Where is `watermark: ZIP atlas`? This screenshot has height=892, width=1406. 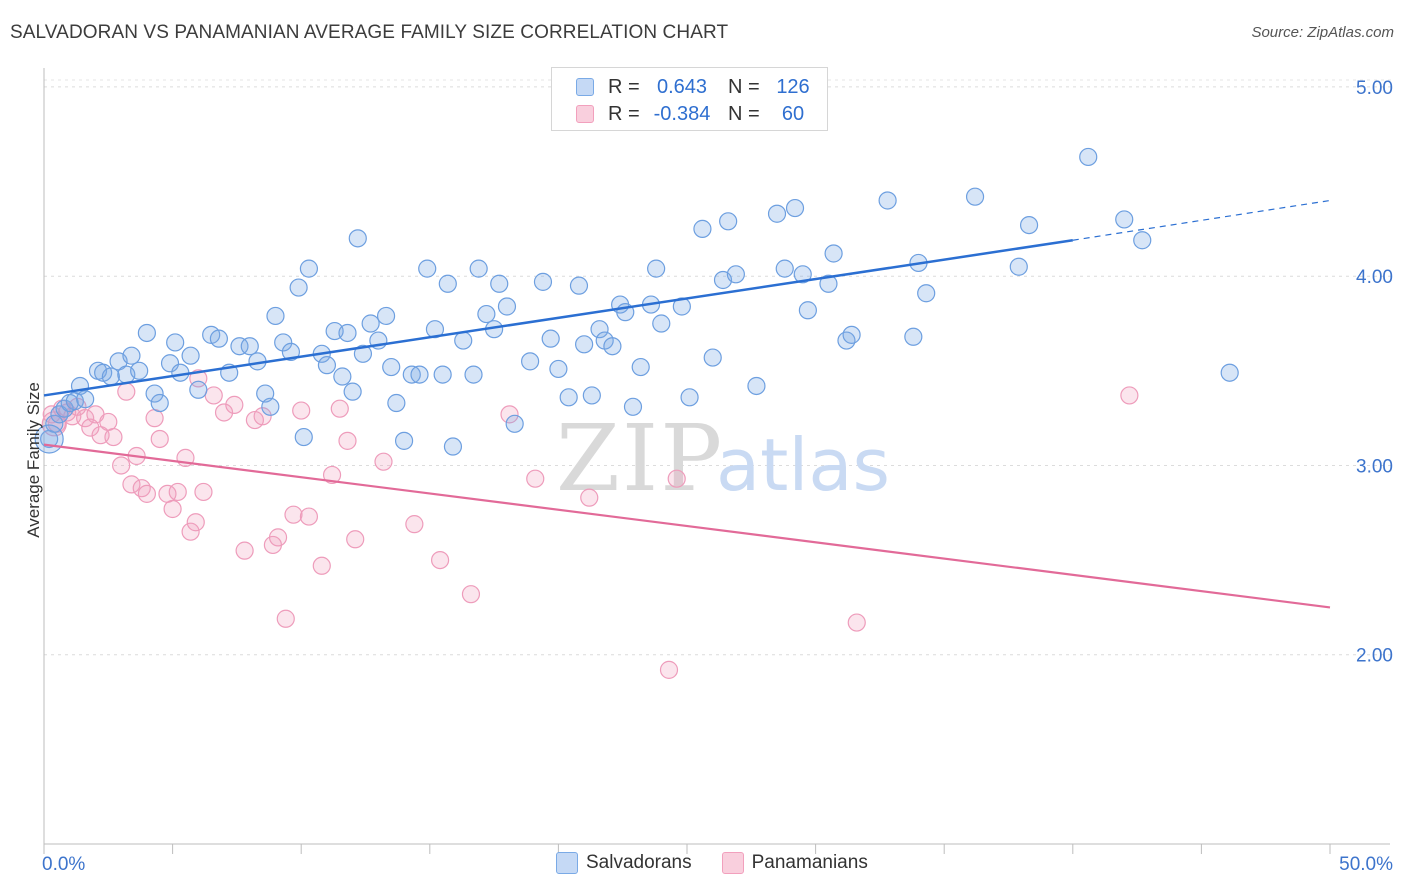 watermark: ZIP atlas is located at coordinates (723, 458).